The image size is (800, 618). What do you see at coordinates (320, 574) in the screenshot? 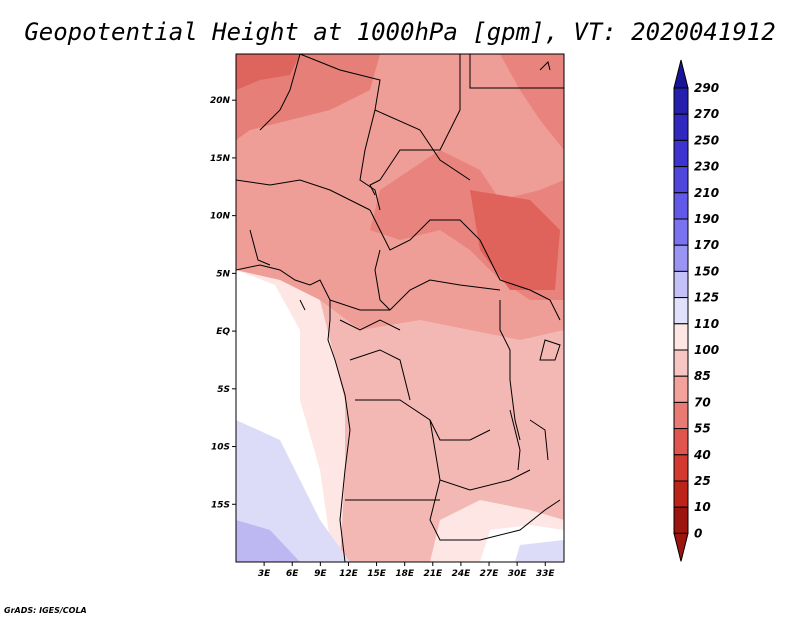
I see `x-tick-label: 9E` at bounding box center [320, 574].